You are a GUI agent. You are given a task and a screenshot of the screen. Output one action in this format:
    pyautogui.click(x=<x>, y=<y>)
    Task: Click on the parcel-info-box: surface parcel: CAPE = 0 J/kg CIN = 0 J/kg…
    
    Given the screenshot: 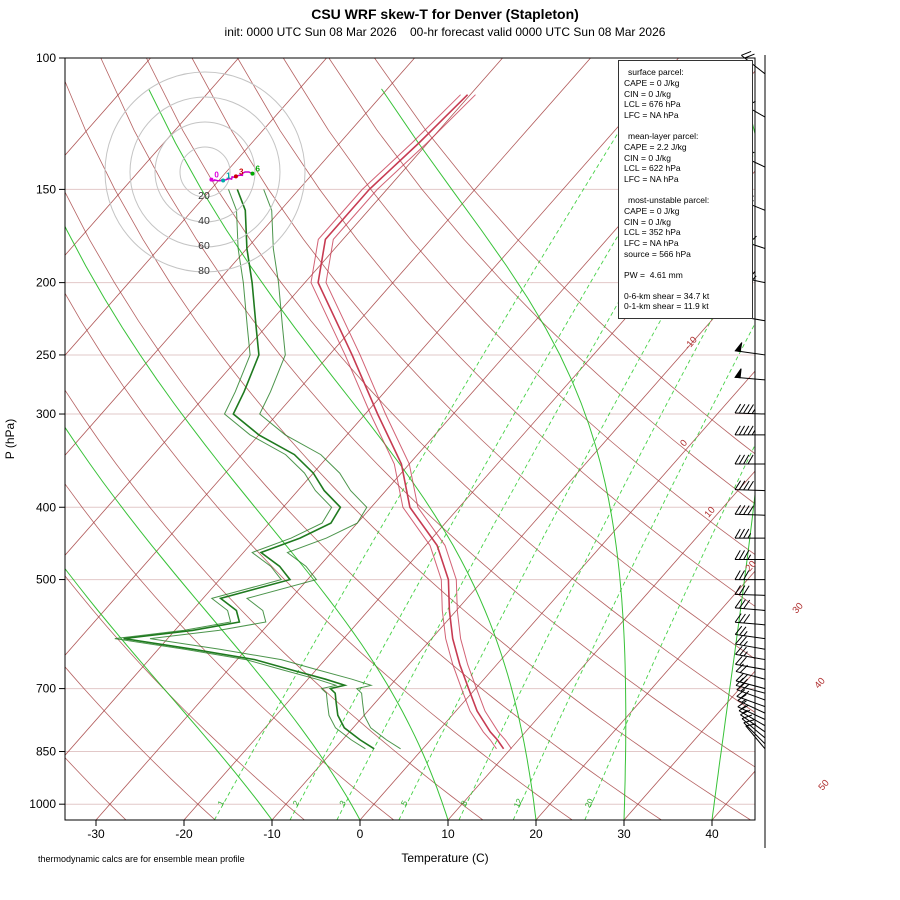 What is the action you would take?
    pyautogui.click(x=685, y=190)
    